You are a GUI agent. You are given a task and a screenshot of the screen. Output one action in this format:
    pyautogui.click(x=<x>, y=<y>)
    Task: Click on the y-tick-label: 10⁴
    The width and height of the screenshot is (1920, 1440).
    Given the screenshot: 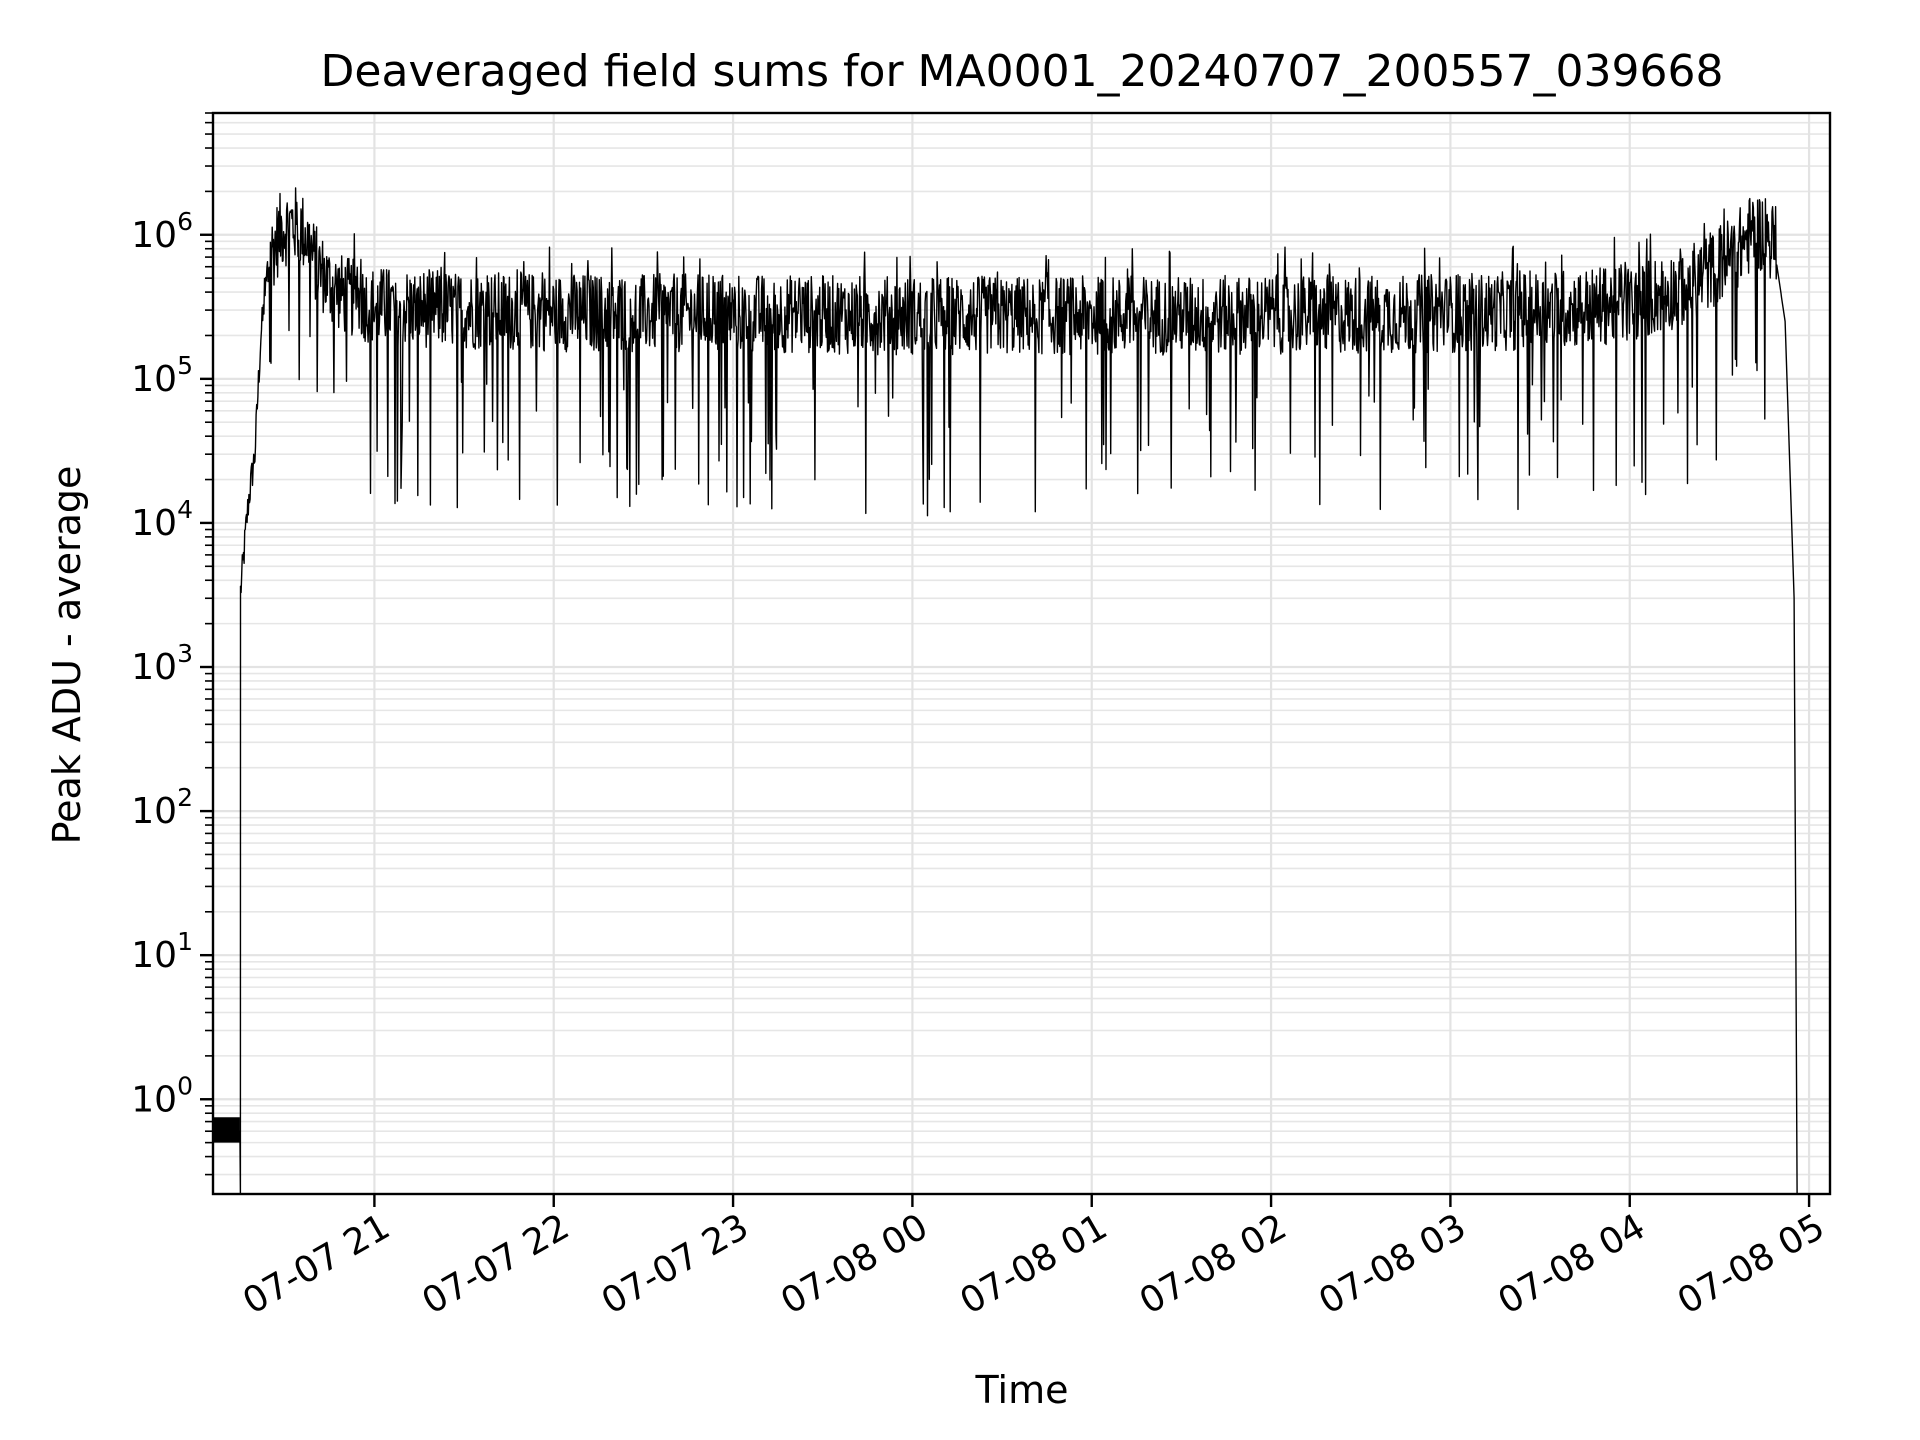 What is the action you would take?
    pyautogui.click(x=162, y=519)
    